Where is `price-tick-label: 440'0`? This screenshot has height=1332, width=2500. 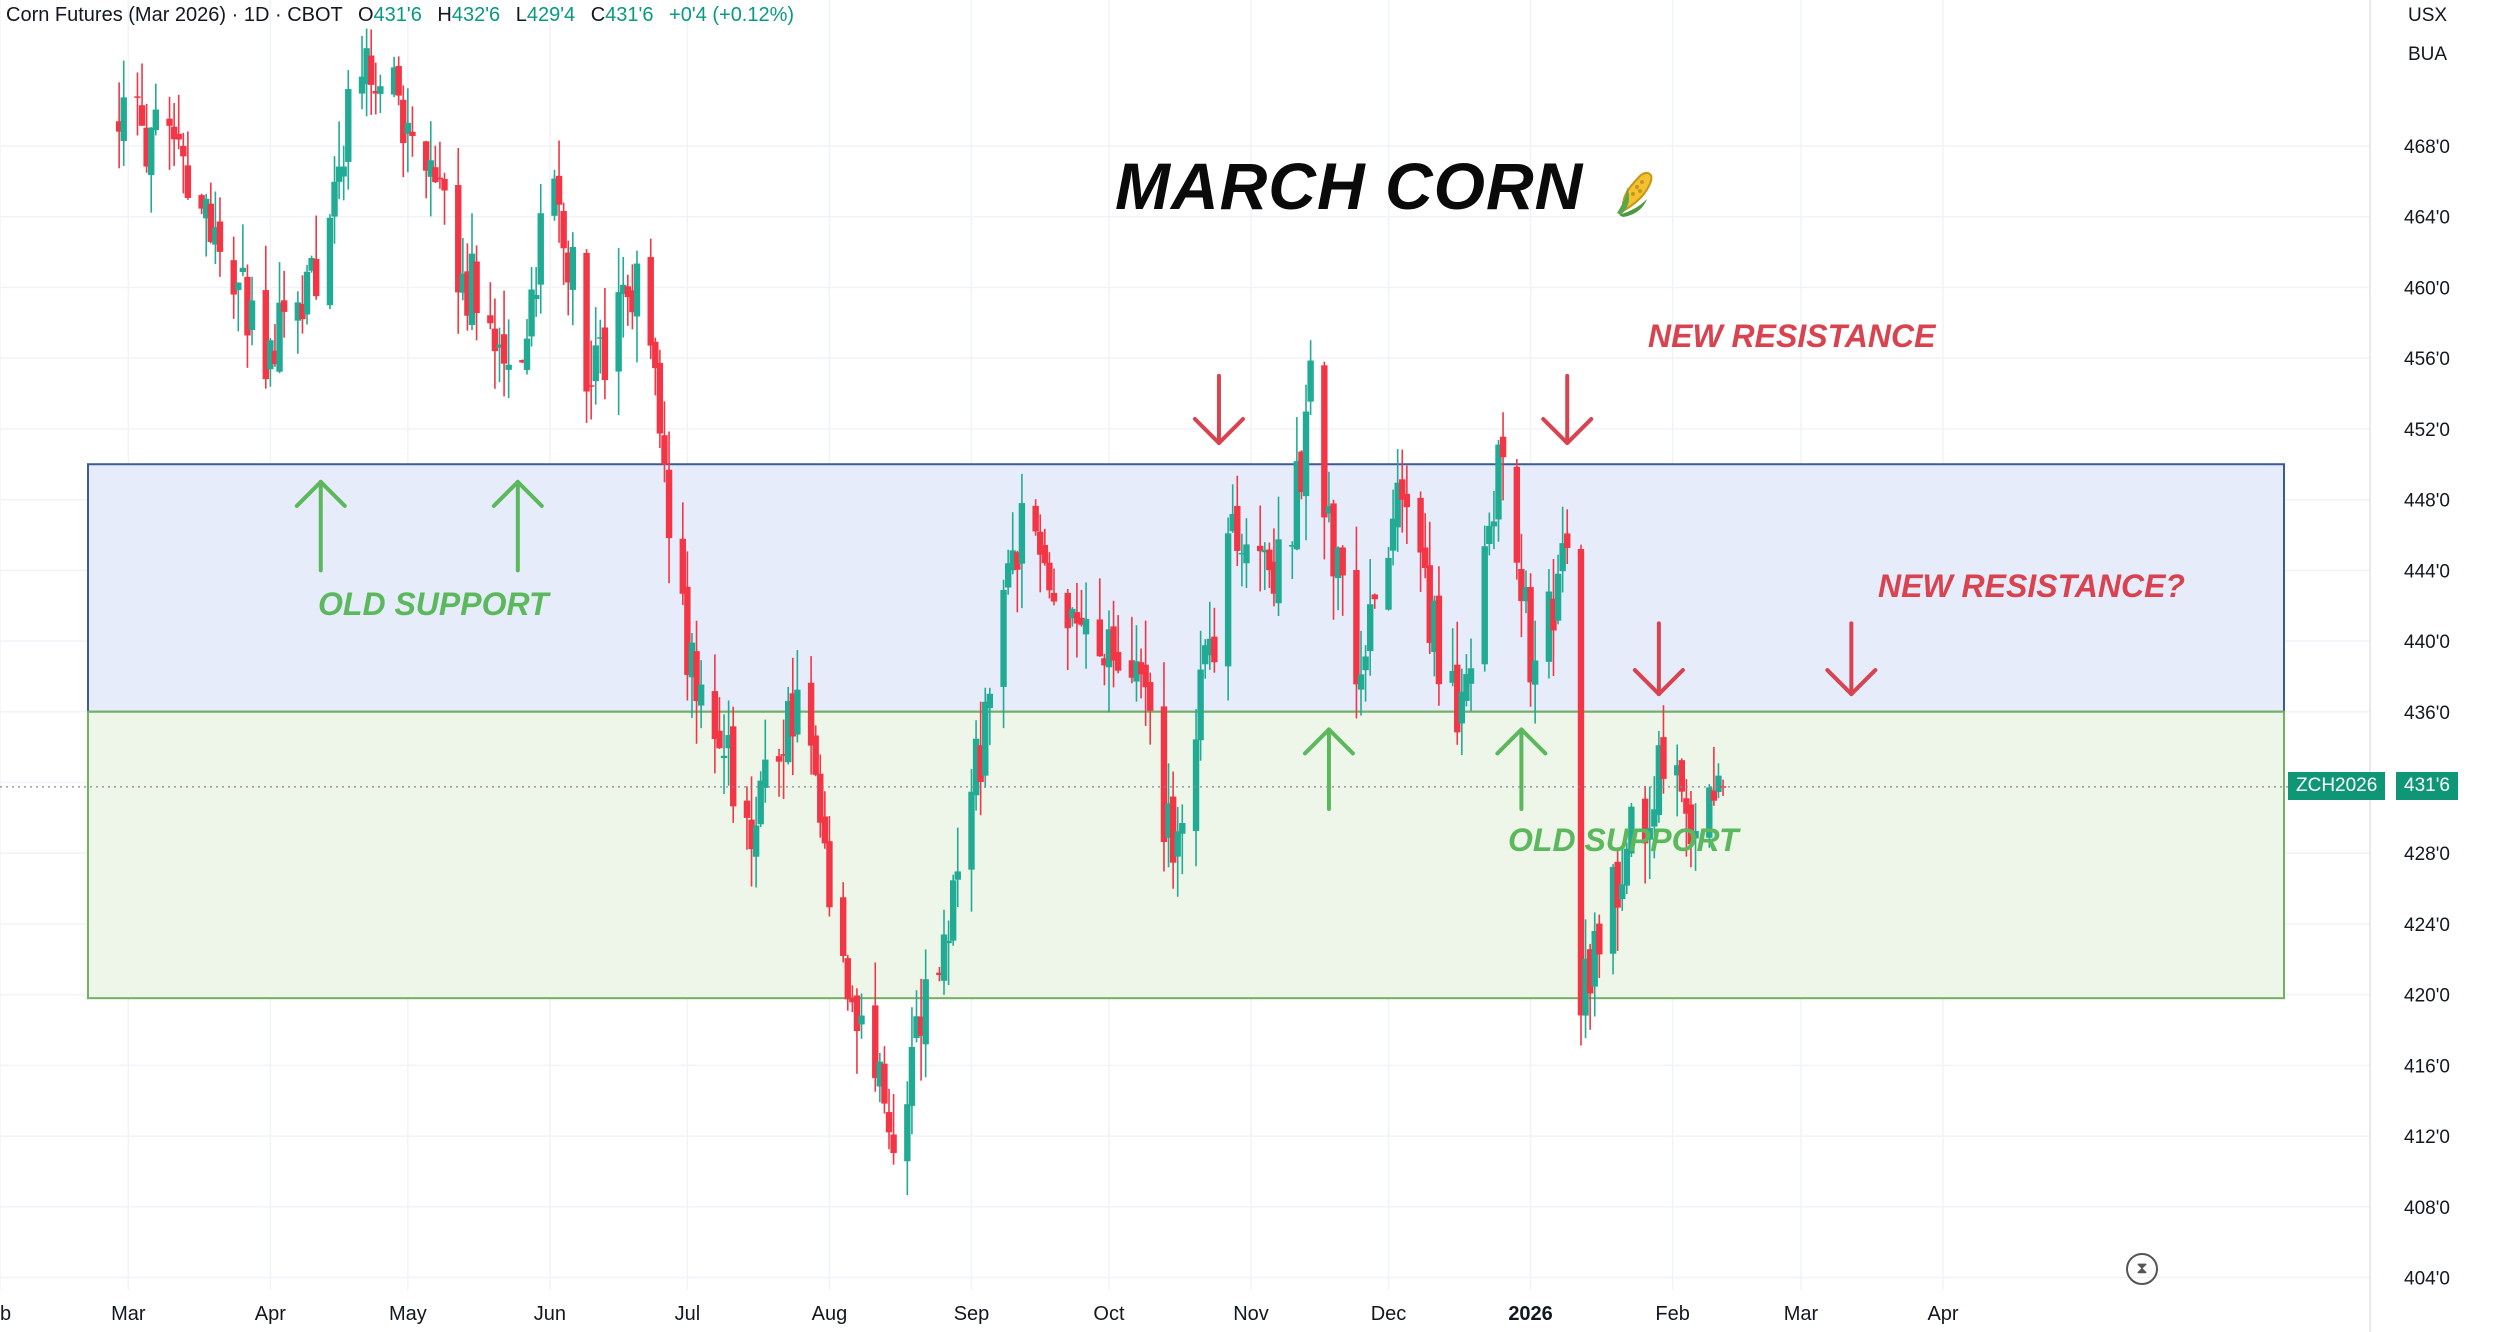
price-tick-label: 440'0 is located at coordinates (2427, 642).